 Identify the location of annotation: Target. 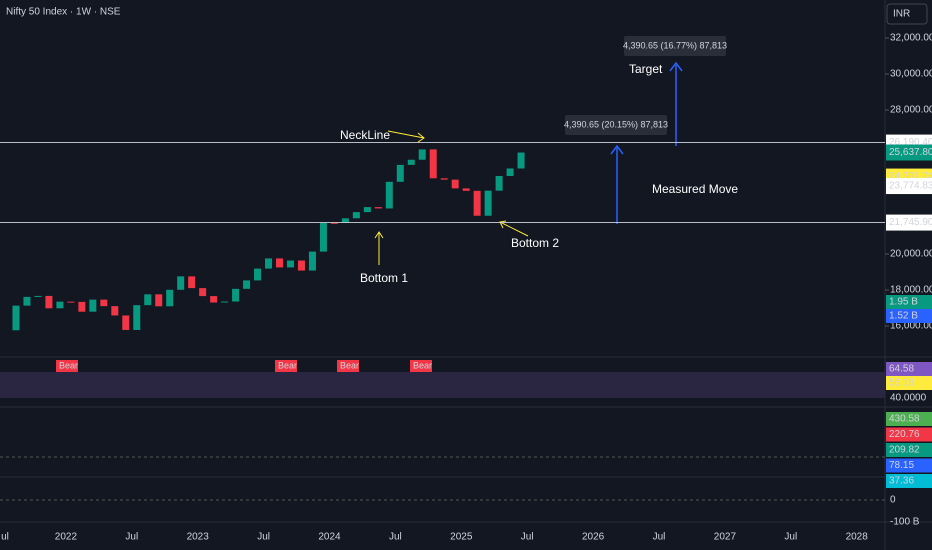
(646, 69).